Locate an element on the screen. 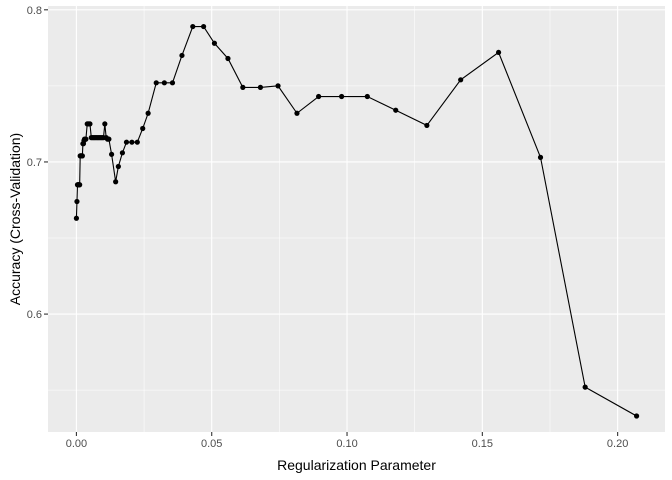 This screenshot has width=672, height=480. x-axis-title: Regularization Parameter is located at coordinates (356, 465).